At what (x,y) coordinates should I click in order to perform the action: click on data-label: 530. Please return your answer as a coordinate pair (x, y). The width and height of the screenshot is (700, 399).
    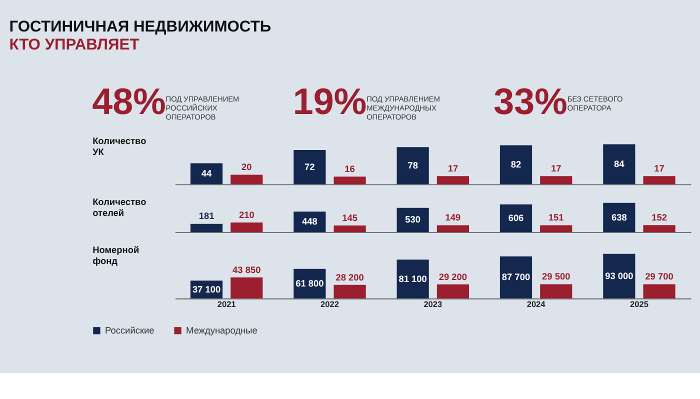
    Looking at the image, I should click on (413, 219).